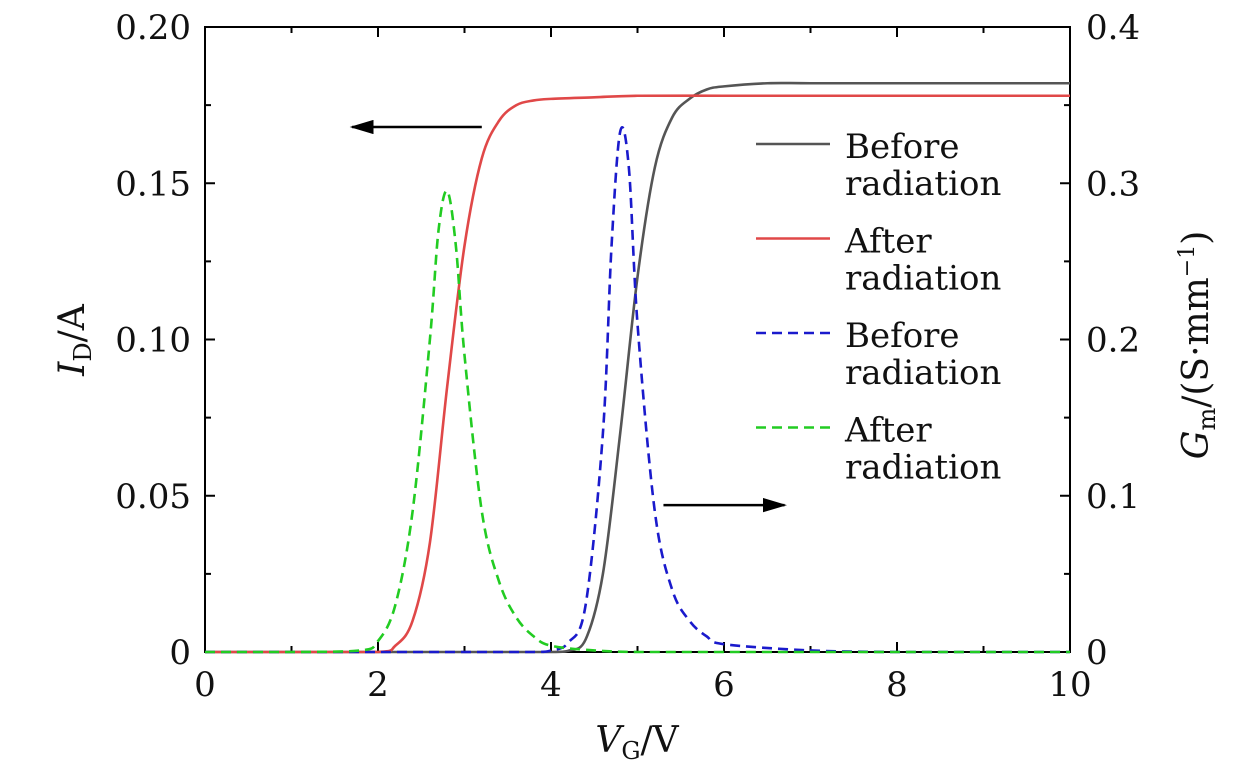  Describe the element at coordinates (378, 685) in the screenshot. I see `x-tick-label: 2` at that location.